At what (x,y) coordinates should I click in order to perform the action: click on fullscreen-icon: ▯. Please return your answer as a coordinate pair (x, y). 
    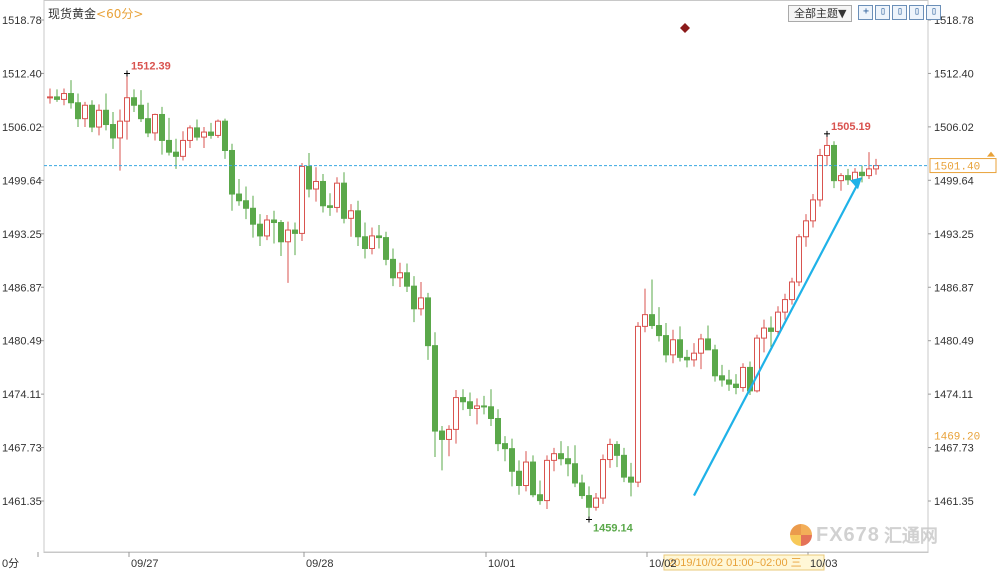
    Looking at the image, I should click on (917, 12).